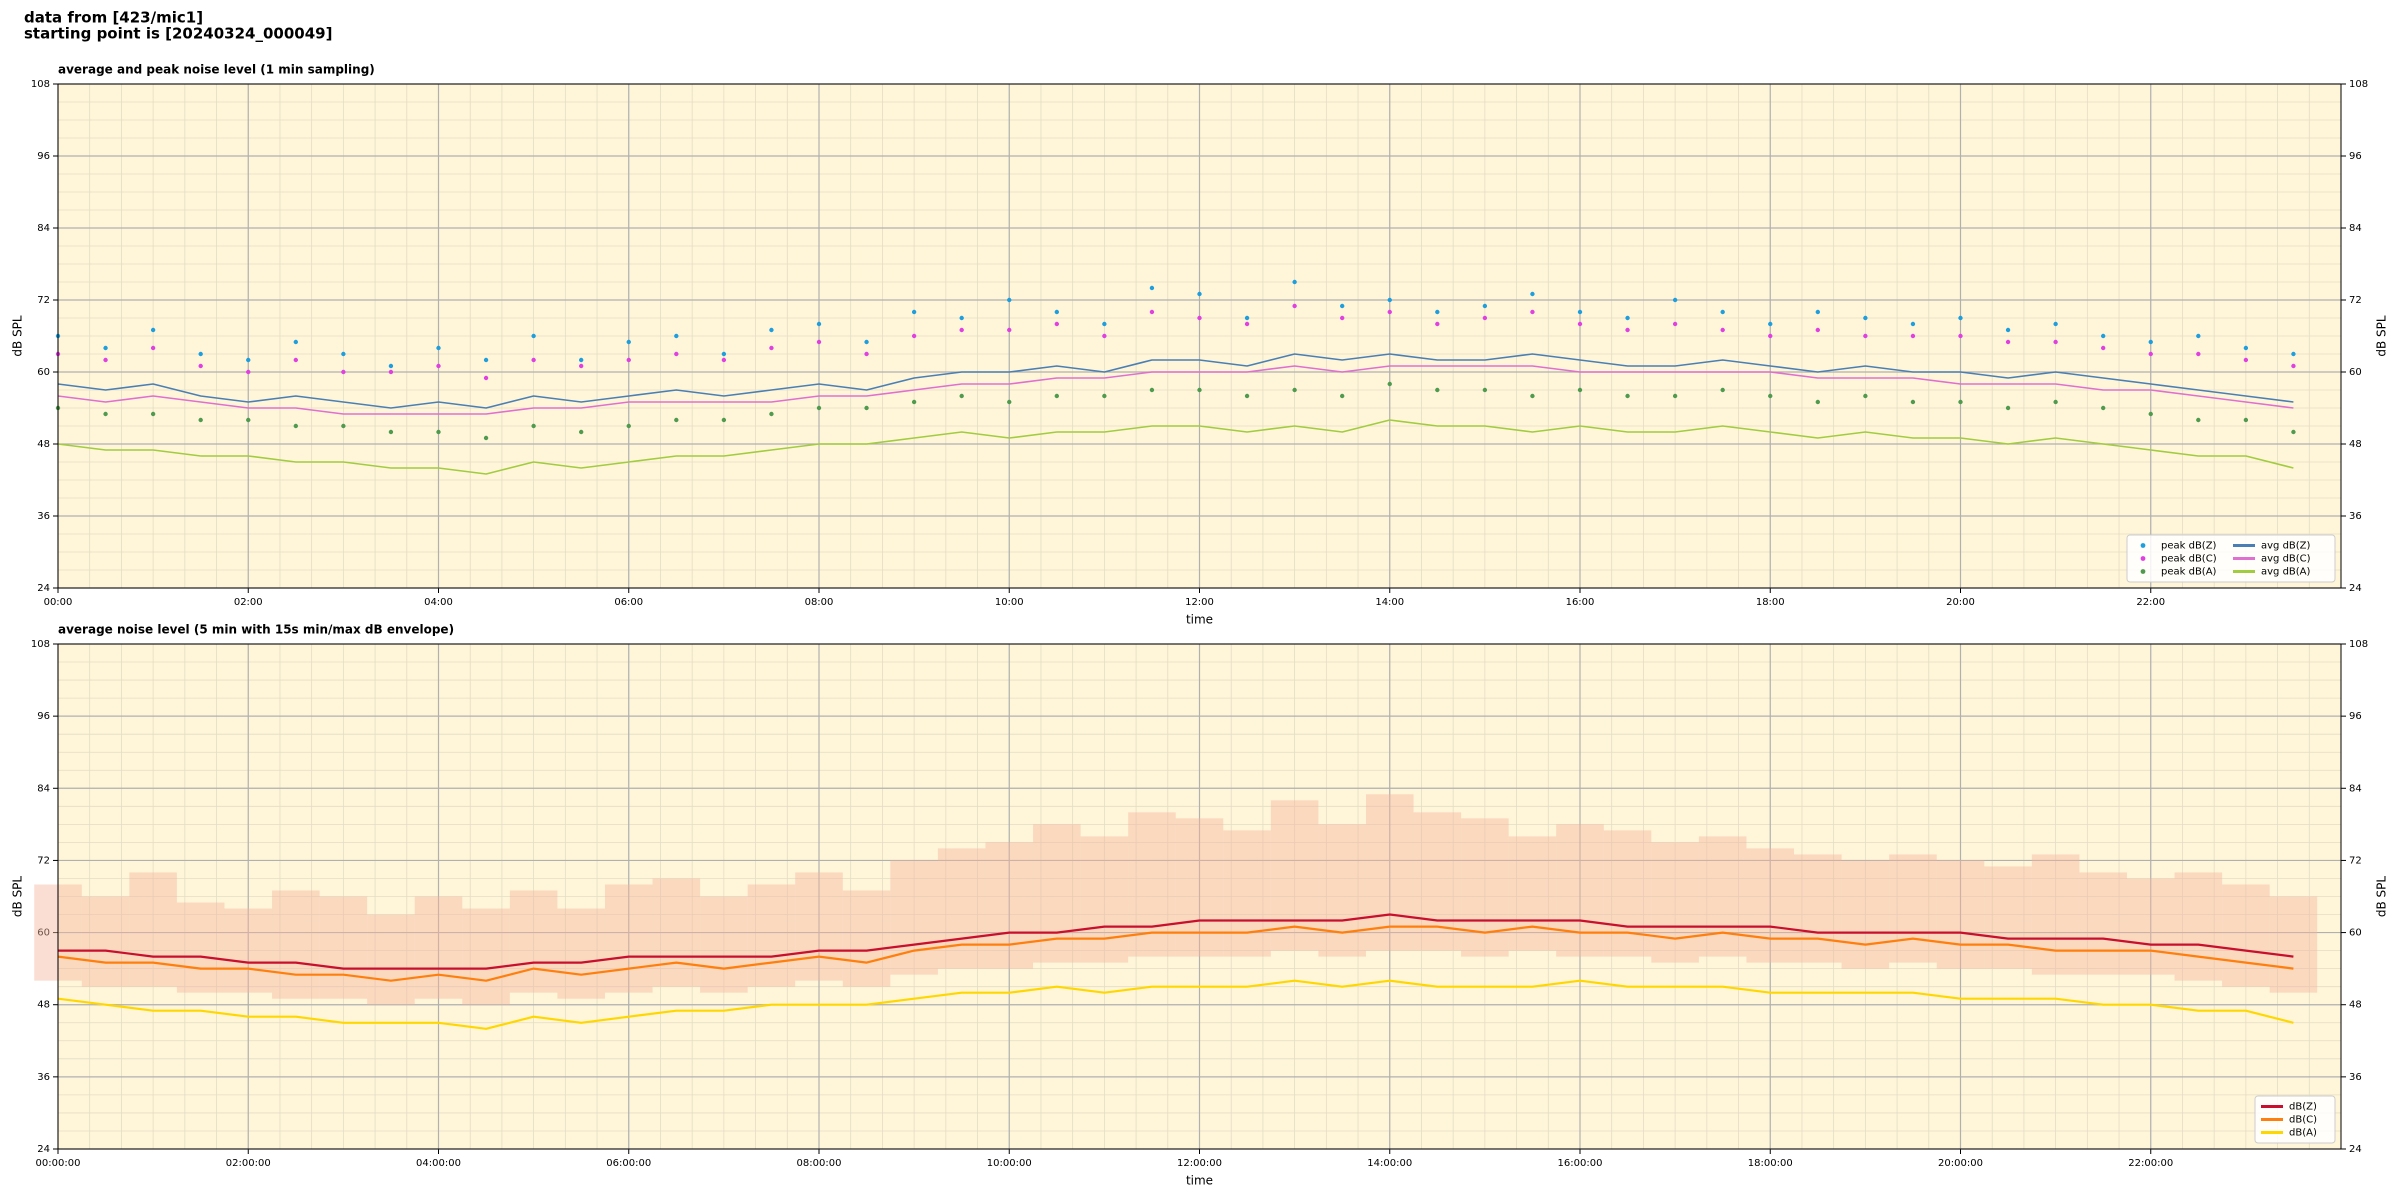  What do you see at coordinates (2355, 444) in the screenshot?
I see `y-tick-label: 48` at bounding box center [2355, 444].